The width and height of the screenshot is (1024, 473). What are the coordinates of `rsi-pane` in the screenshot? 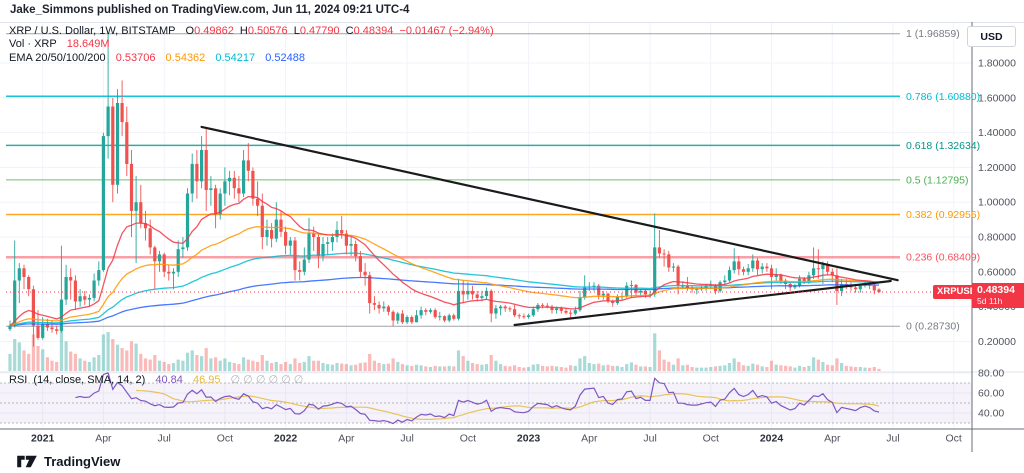 It's located at (486, 403).